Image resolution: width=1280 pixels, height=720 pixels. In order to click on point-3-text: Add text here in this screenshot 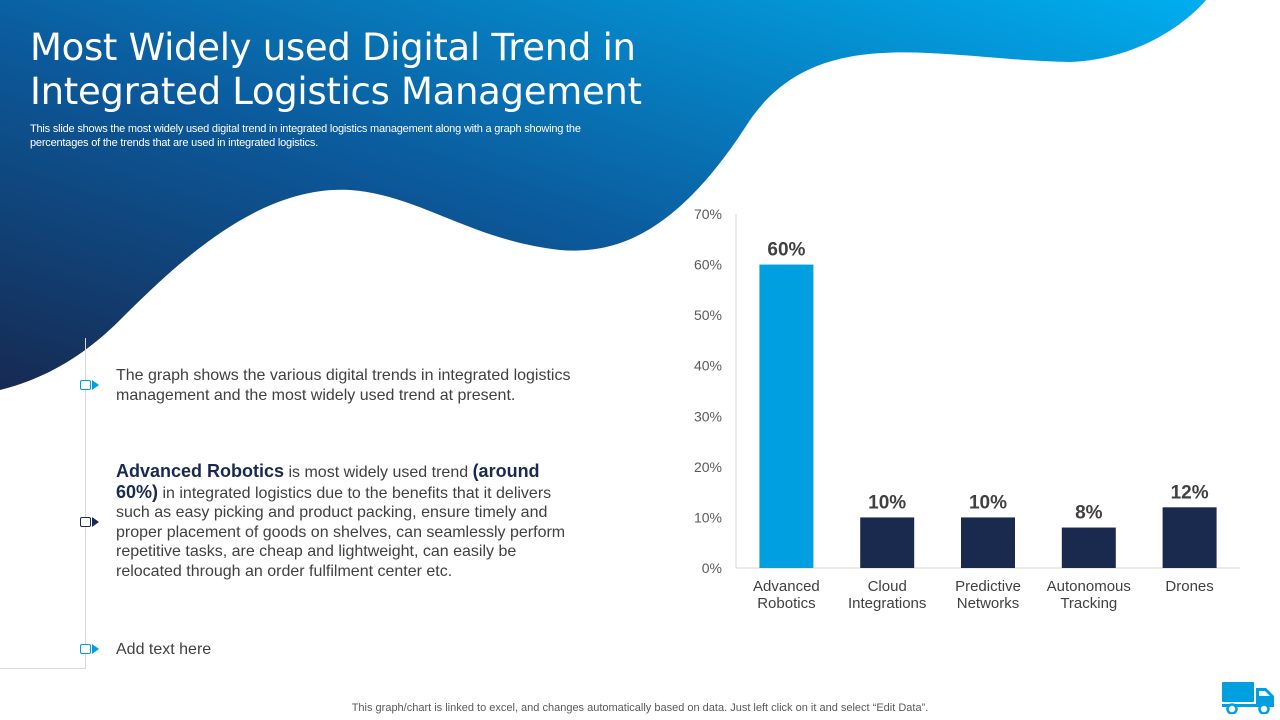, I will do `click(164, 649)`.